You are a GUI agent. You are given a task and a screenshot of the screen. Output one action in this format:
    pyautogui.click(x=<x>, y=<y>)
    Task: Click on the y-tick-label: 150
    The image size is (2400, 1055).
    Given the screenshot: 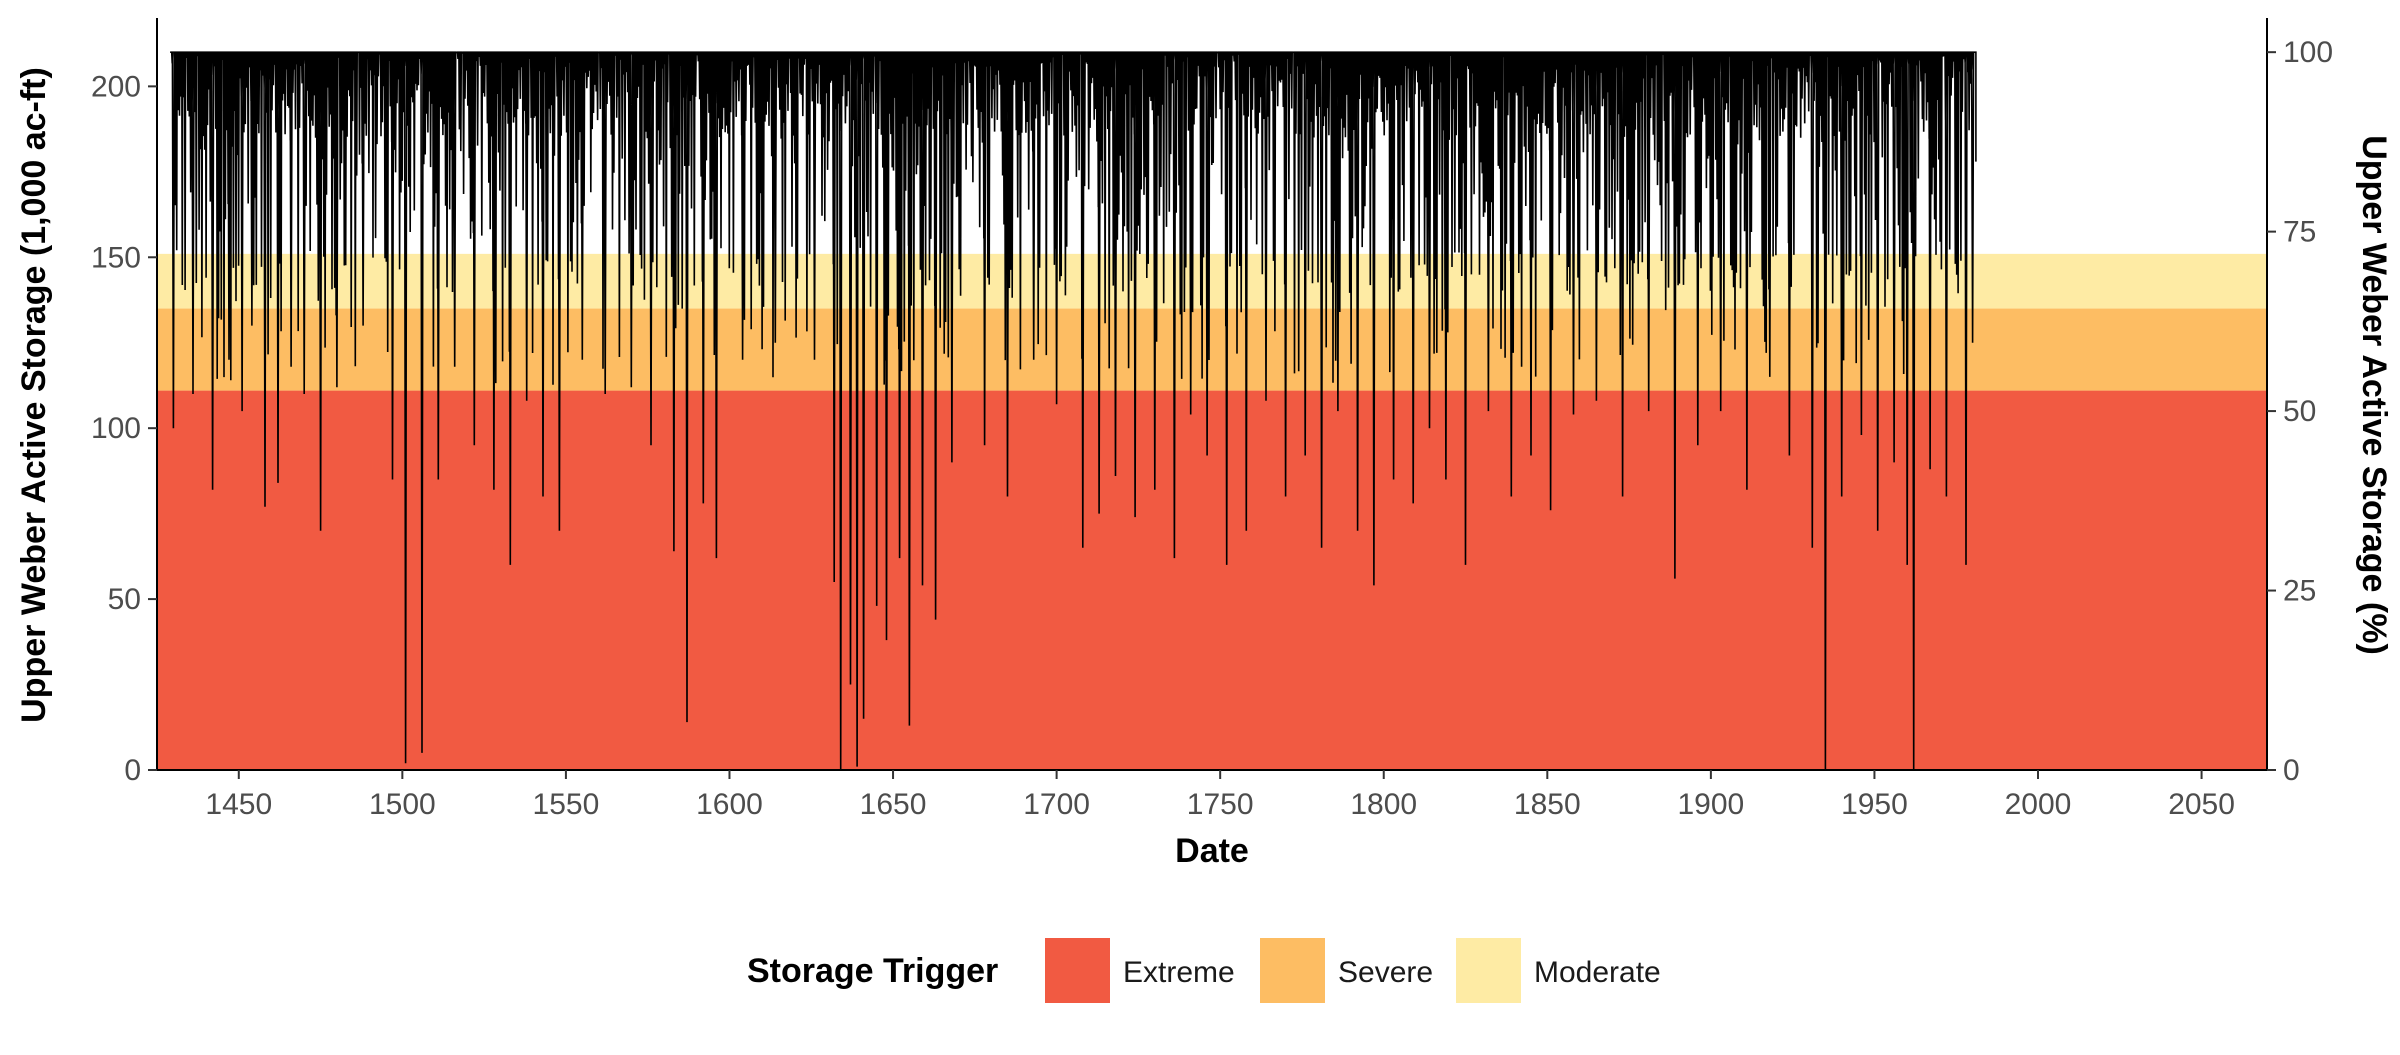 What is the action you would take?
    pyautogui.click(x=116, y=257)
    